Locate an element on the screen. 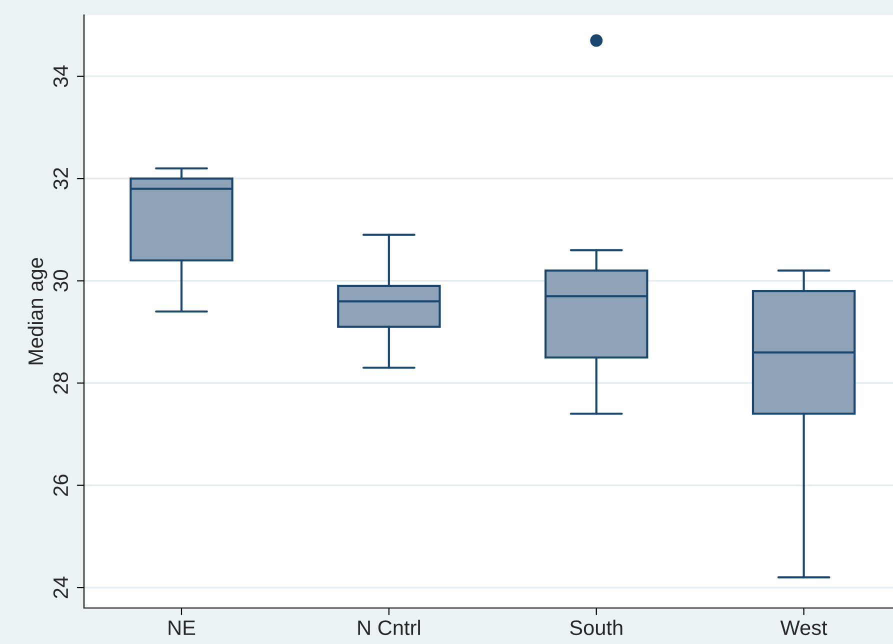 Image resolution: width=893 pixels, height=644 pixels. y-tick-label: 30 is located at coordinates (60, 281).